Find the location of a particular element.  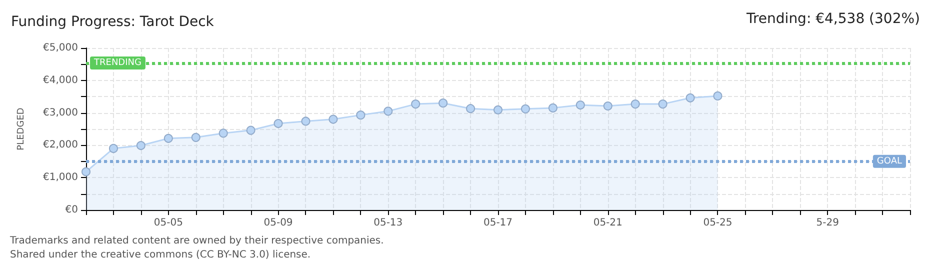

y-tick-label: €5,000 is located at coordinates (60, 48).